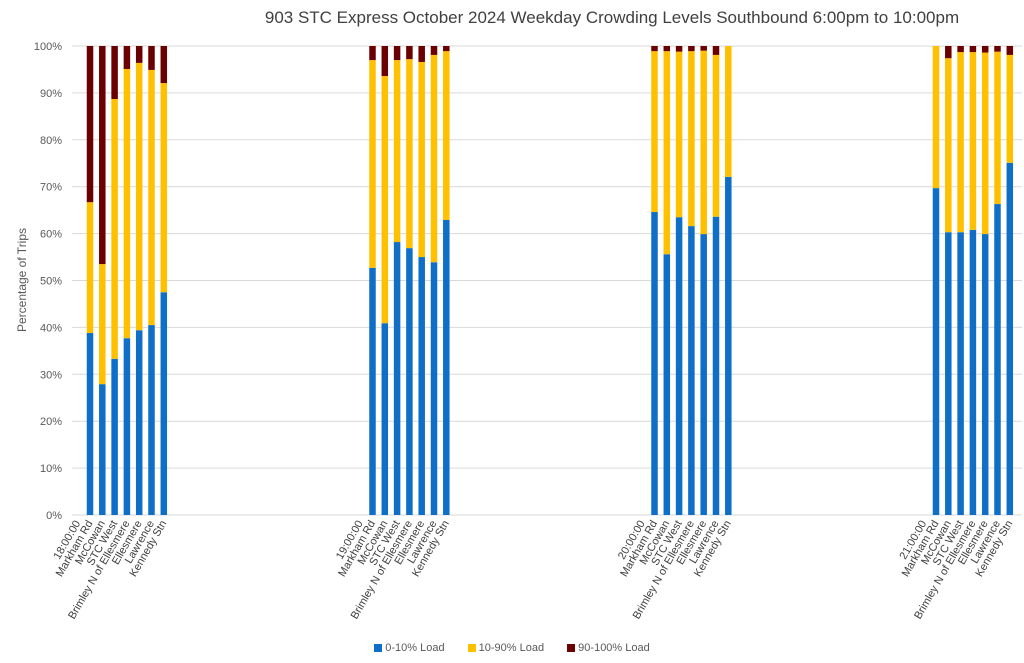 The image size is (1024, 663). What do you see at coordinates (51, 282) in the screenshot?
I see `y-tick-label: 50%` at bounding box center [51, 282].